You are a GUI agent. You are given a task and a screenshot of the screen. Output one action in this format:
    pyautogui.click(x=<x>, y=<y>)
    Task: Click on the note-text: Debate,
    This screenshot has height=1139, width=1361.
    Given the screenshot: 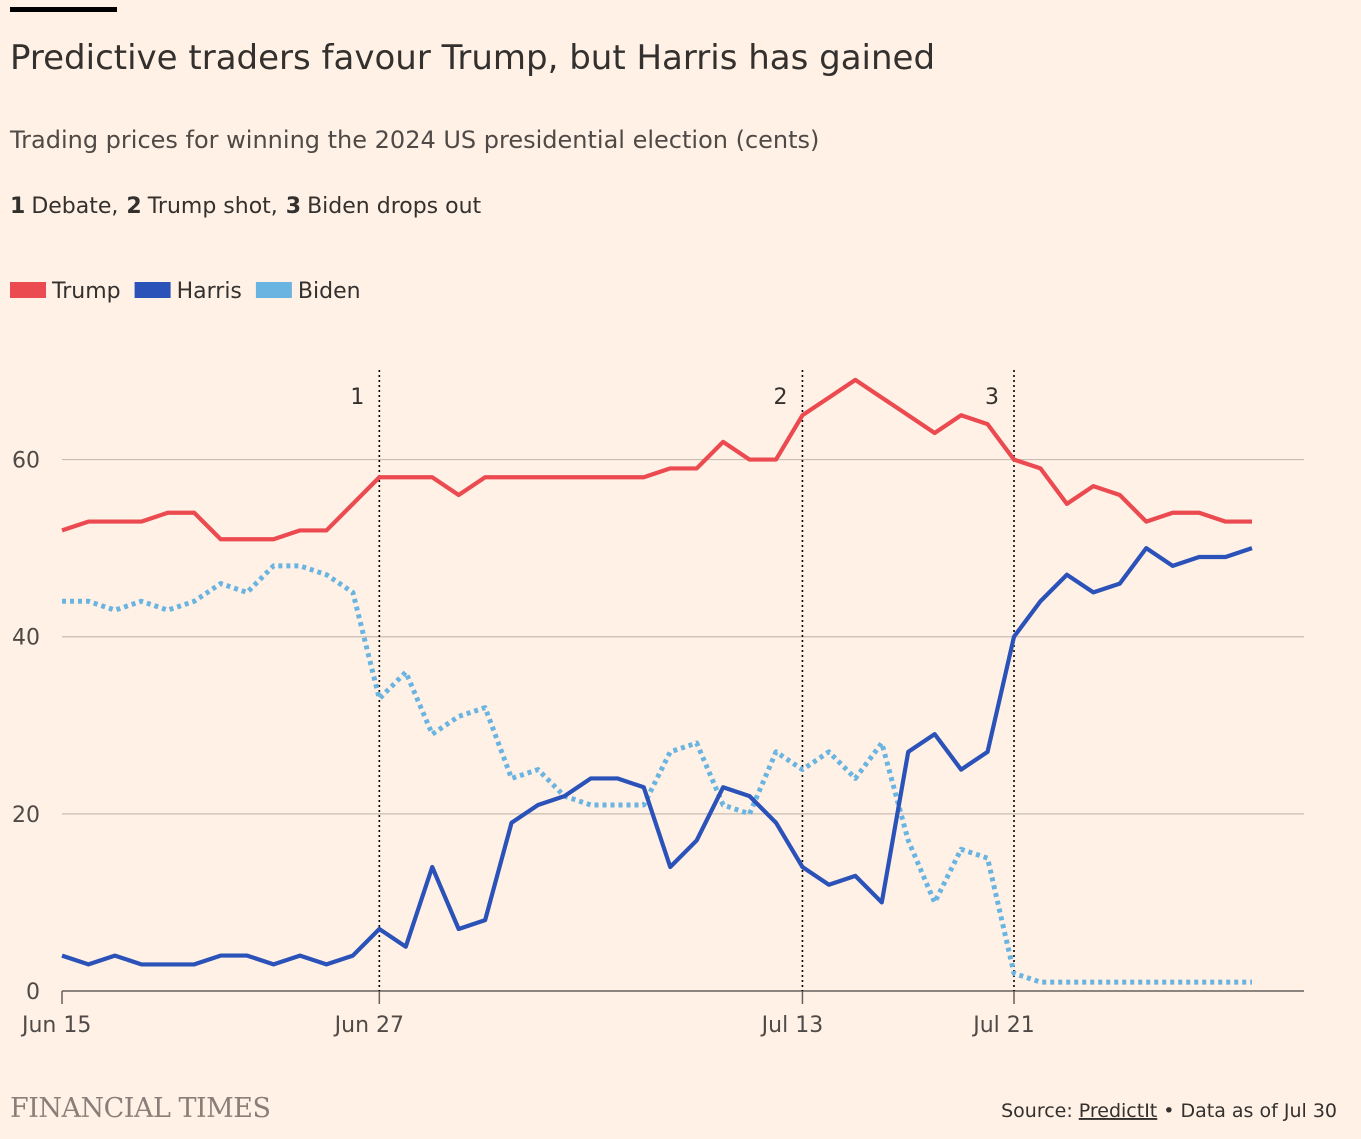 What is the action you would take?
    pyautogui.click(x=74, y=206)
    